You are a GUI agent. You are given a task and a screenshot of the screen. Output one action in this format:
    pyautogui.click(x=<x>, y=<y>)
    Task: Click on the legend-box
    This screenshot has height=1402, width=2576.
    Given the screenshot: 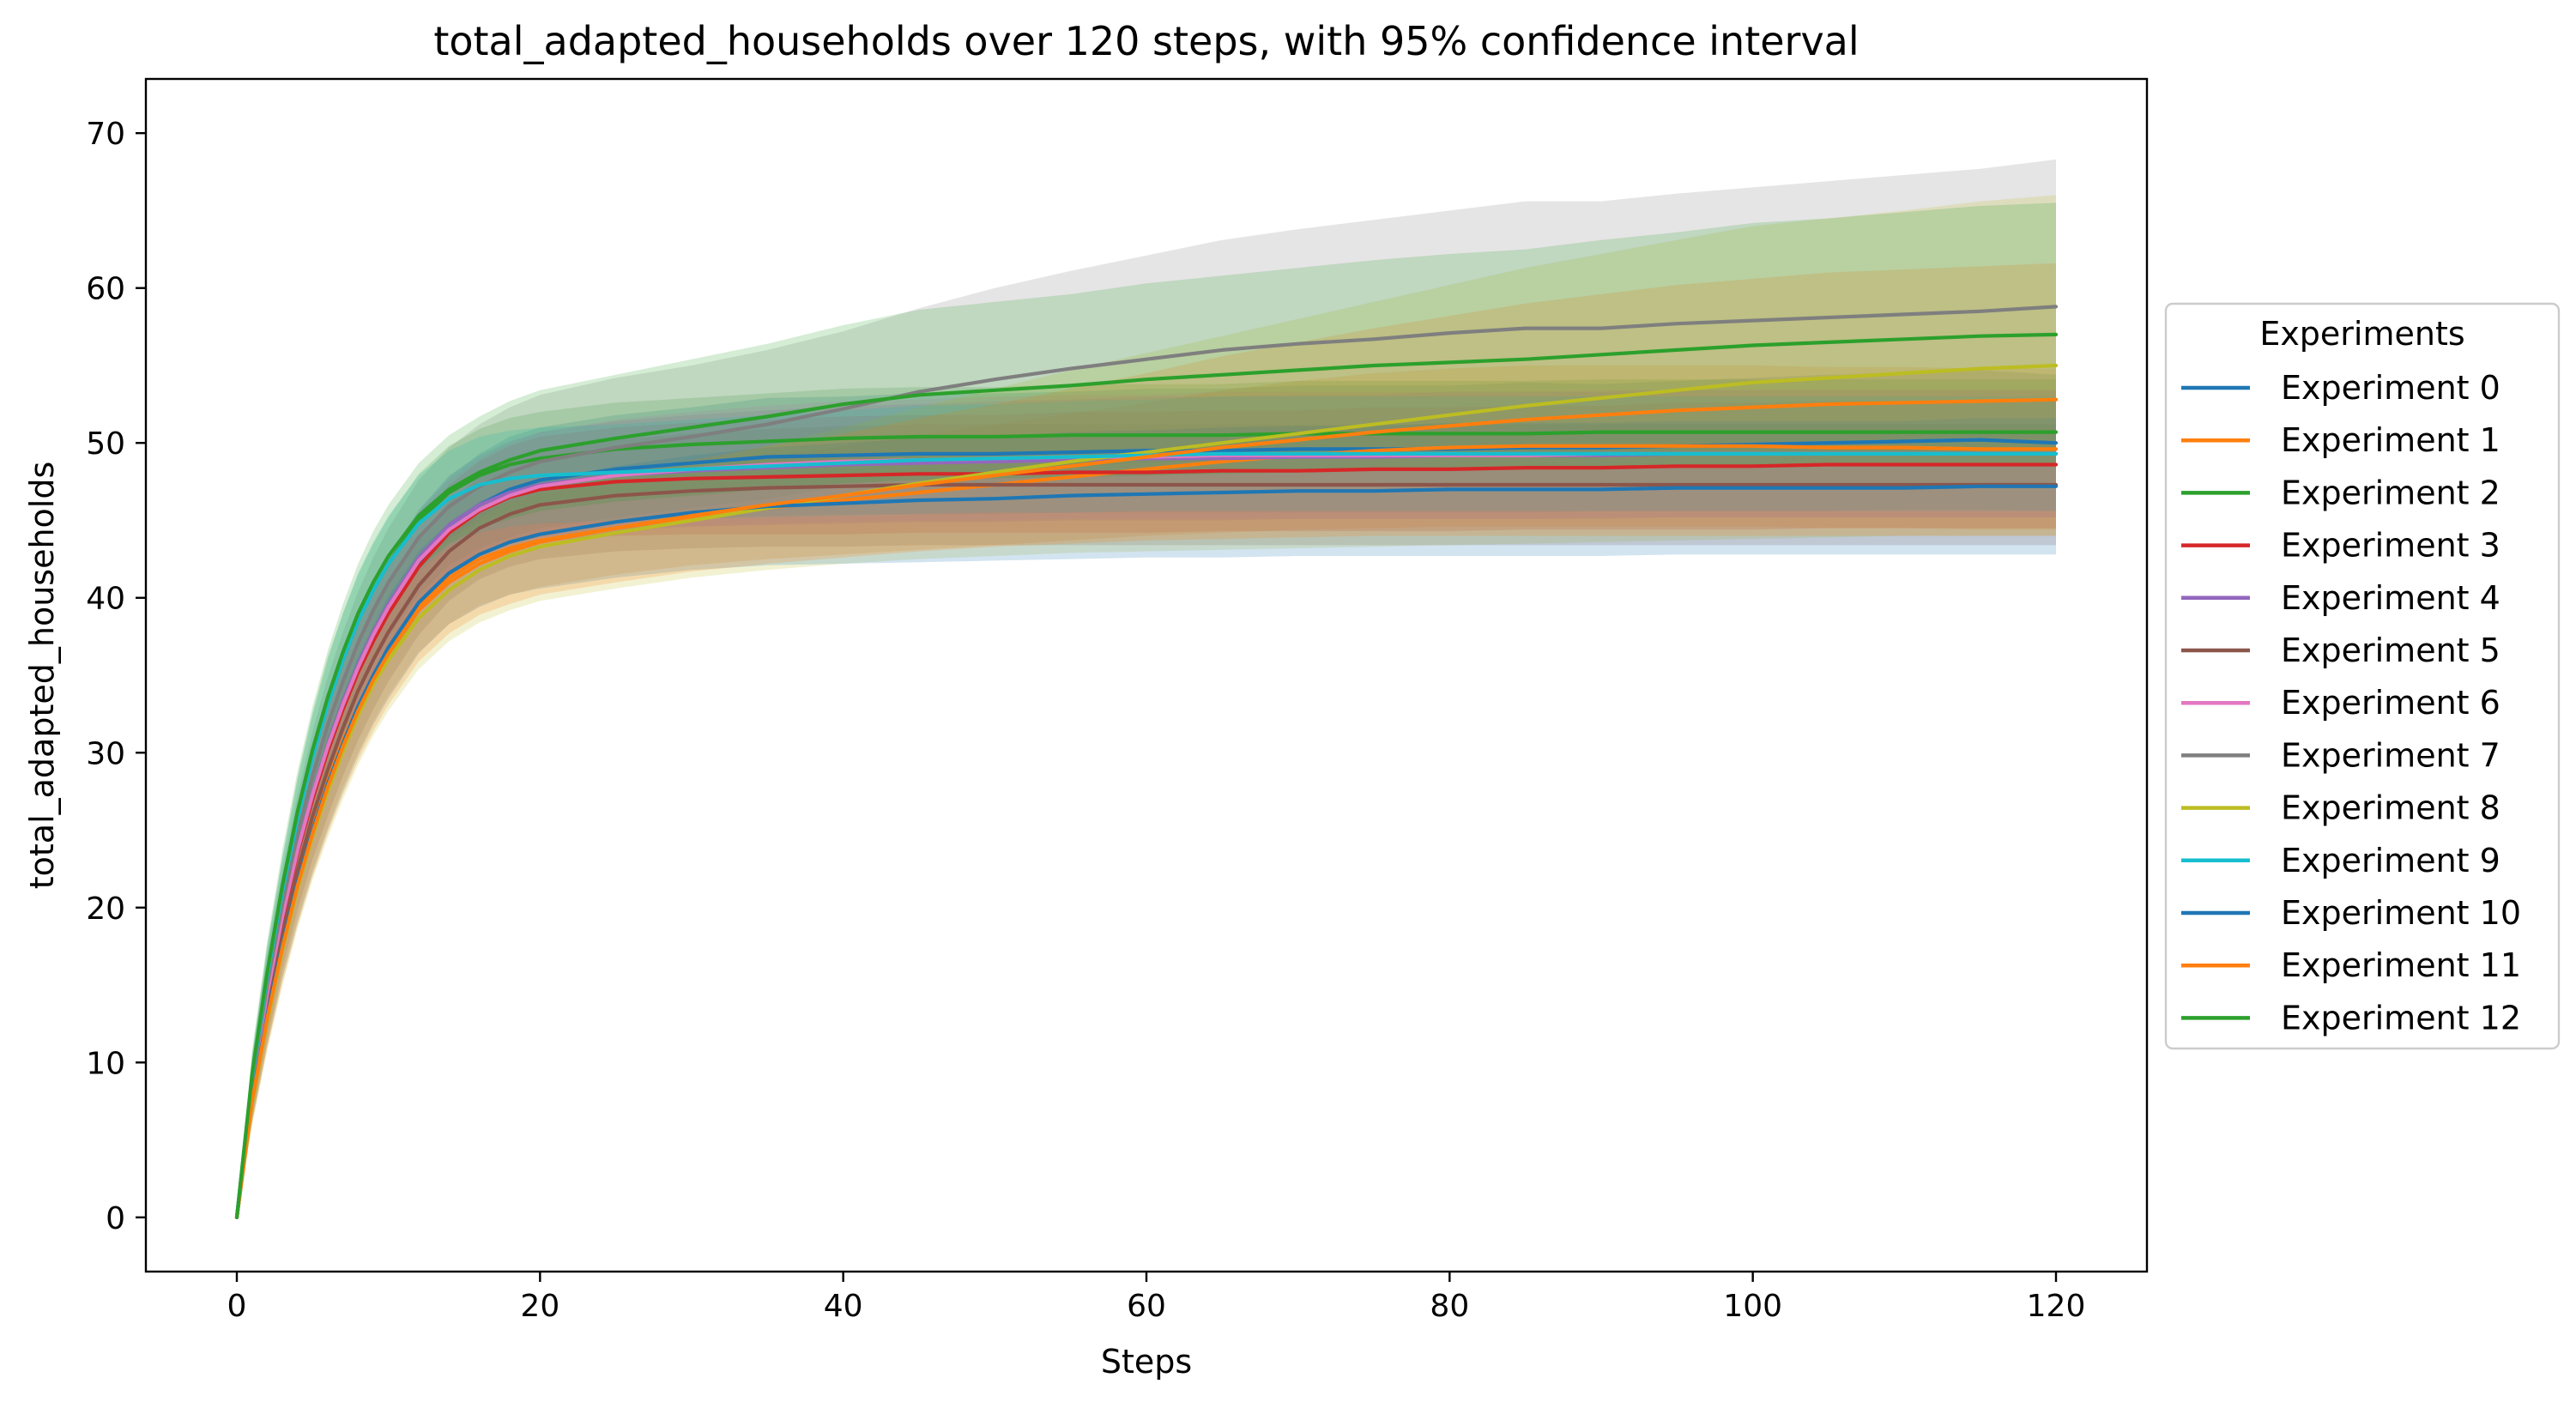 What is the action you would take?
    pyautogui.click(x=2362, y=676)
    